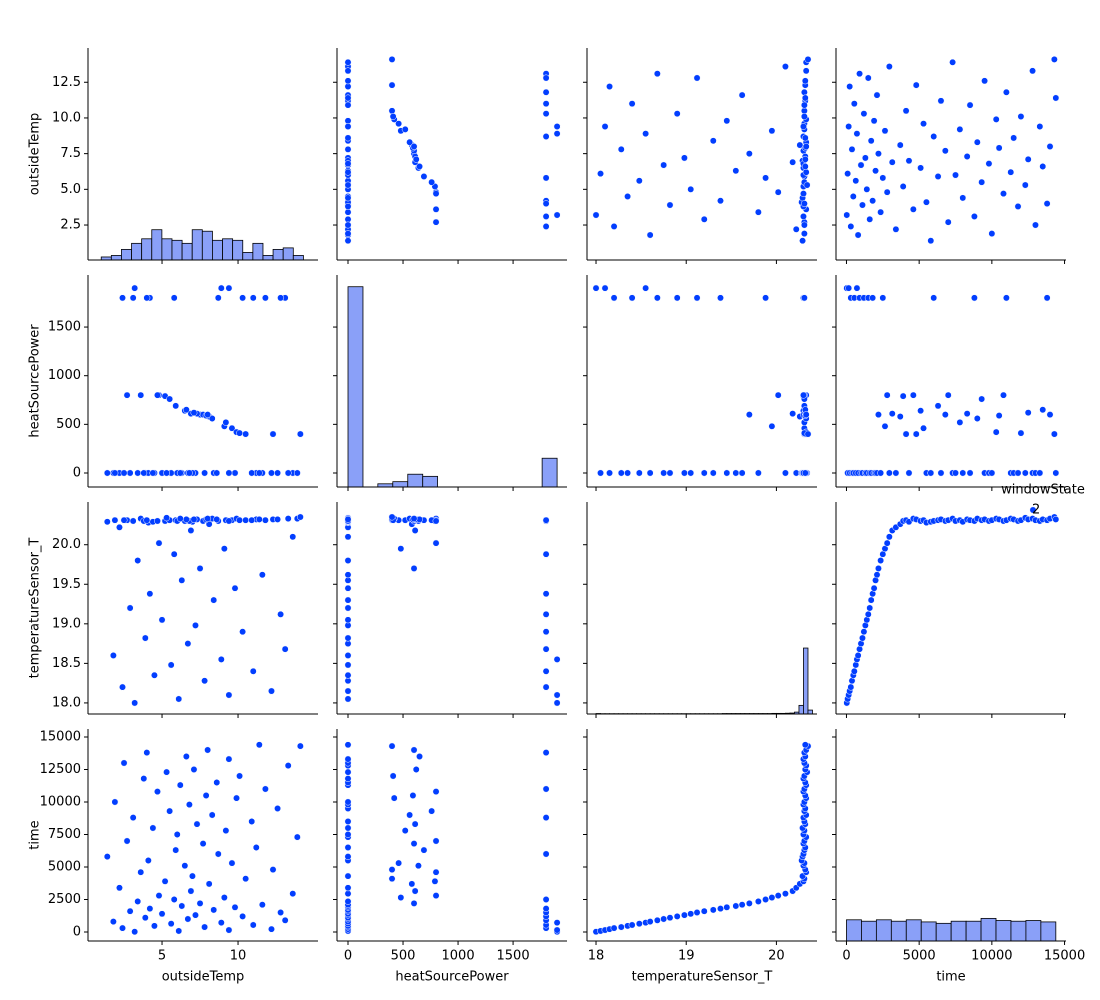 The height and width of the screenshot is (1000, 1100). What do you see at coordinates (70, 225) in the screenshot?
I see `y-tick-label: 2.5` at bounding box center [70, 225].